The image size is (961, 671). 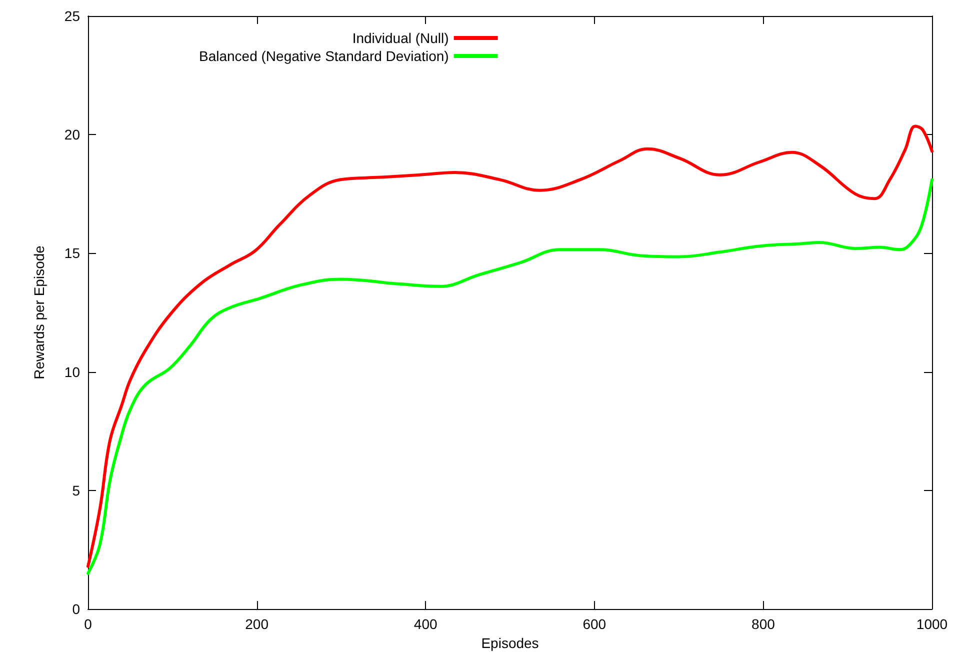 What do you see at coordinates (76, 609) in the screenshot?
I see `y-tick-label: 0` at bounding box center [76, 609].